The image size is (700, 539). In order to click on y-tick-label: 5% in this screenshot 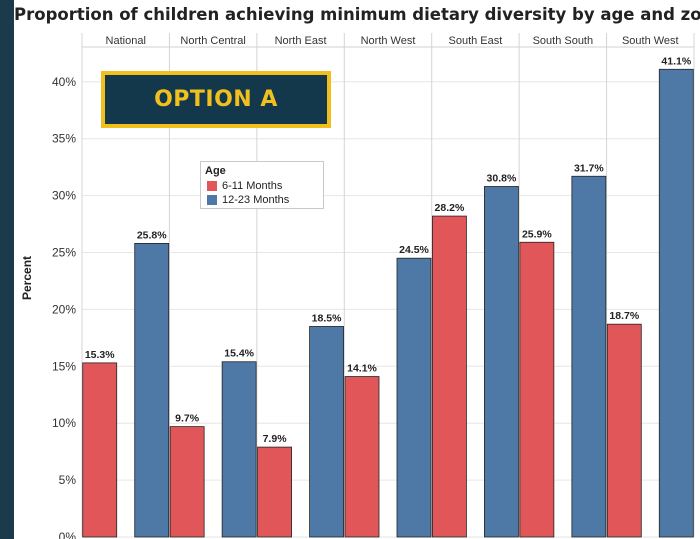, I will do `click(68, 480)`.